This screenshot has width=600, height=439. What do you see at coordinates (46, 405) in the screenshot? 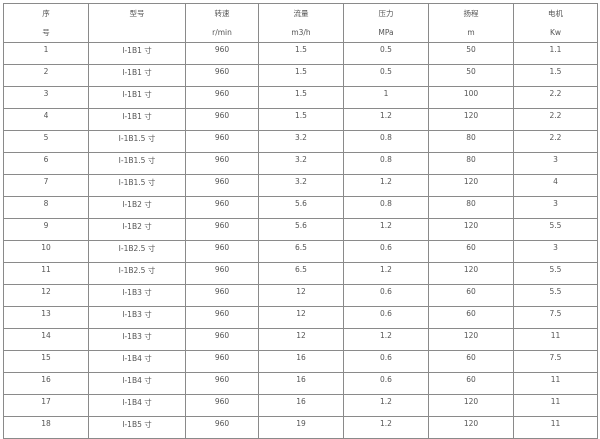
I see `cell-index: 17` at bounding box center [46, 405].